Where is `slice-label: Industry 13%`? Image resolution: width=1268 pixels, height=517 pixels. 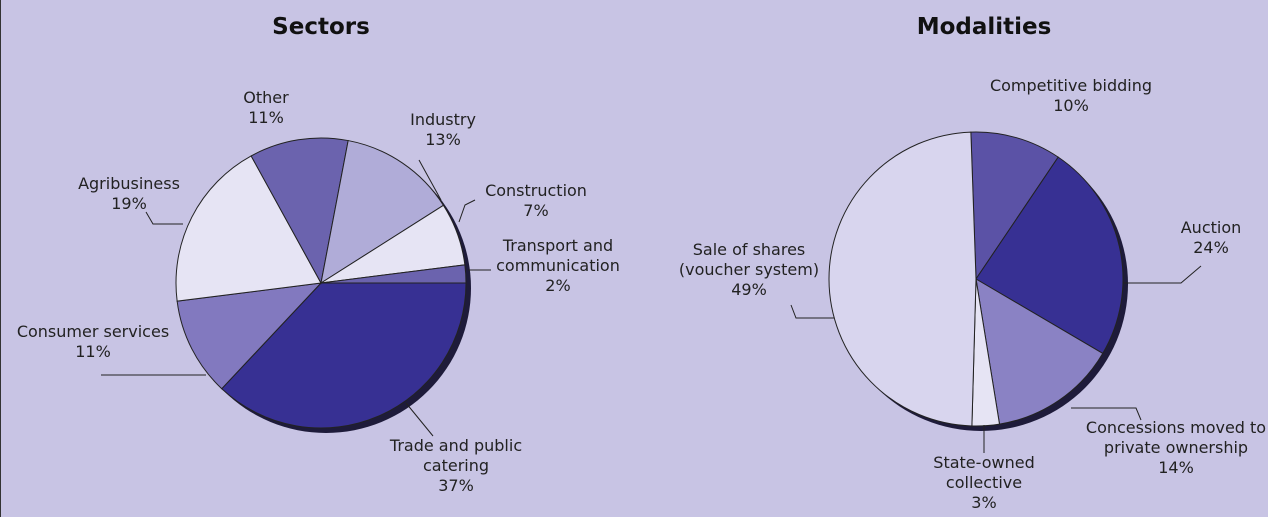
slice-label: Industry 13% is located at coordinates (443, 130).